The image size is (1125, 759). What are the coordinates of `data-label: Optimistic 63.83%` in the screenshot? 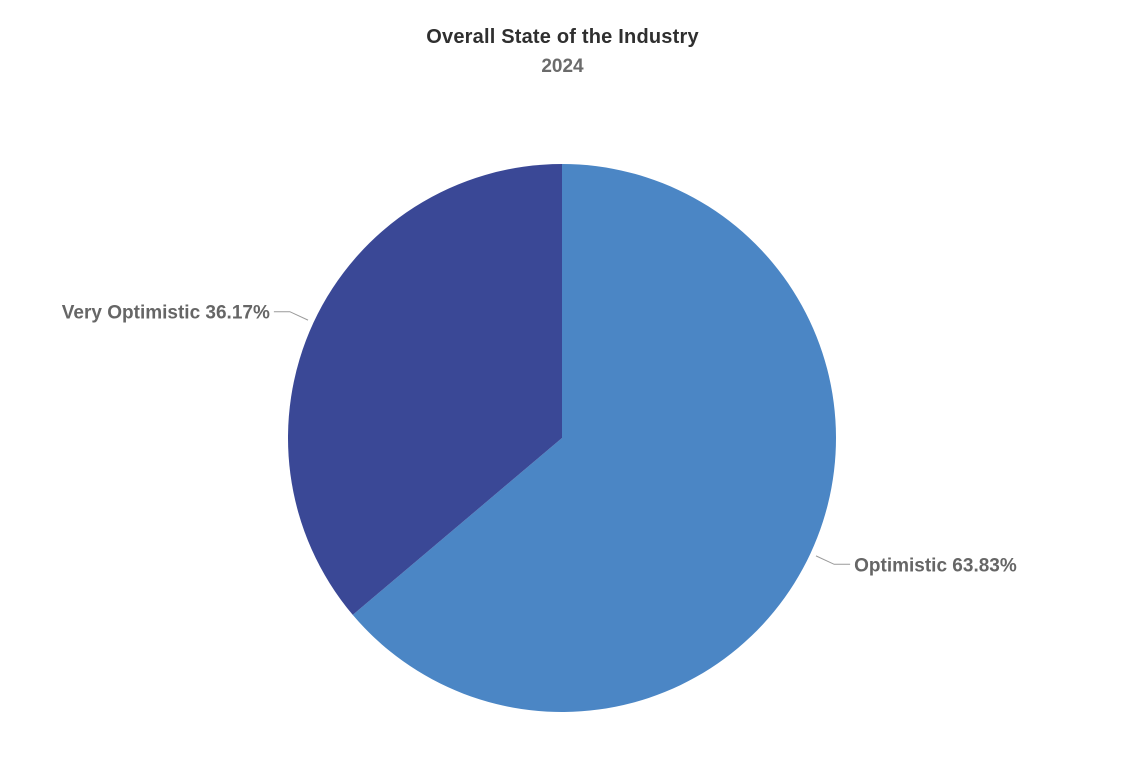 It's located at (935, 565).